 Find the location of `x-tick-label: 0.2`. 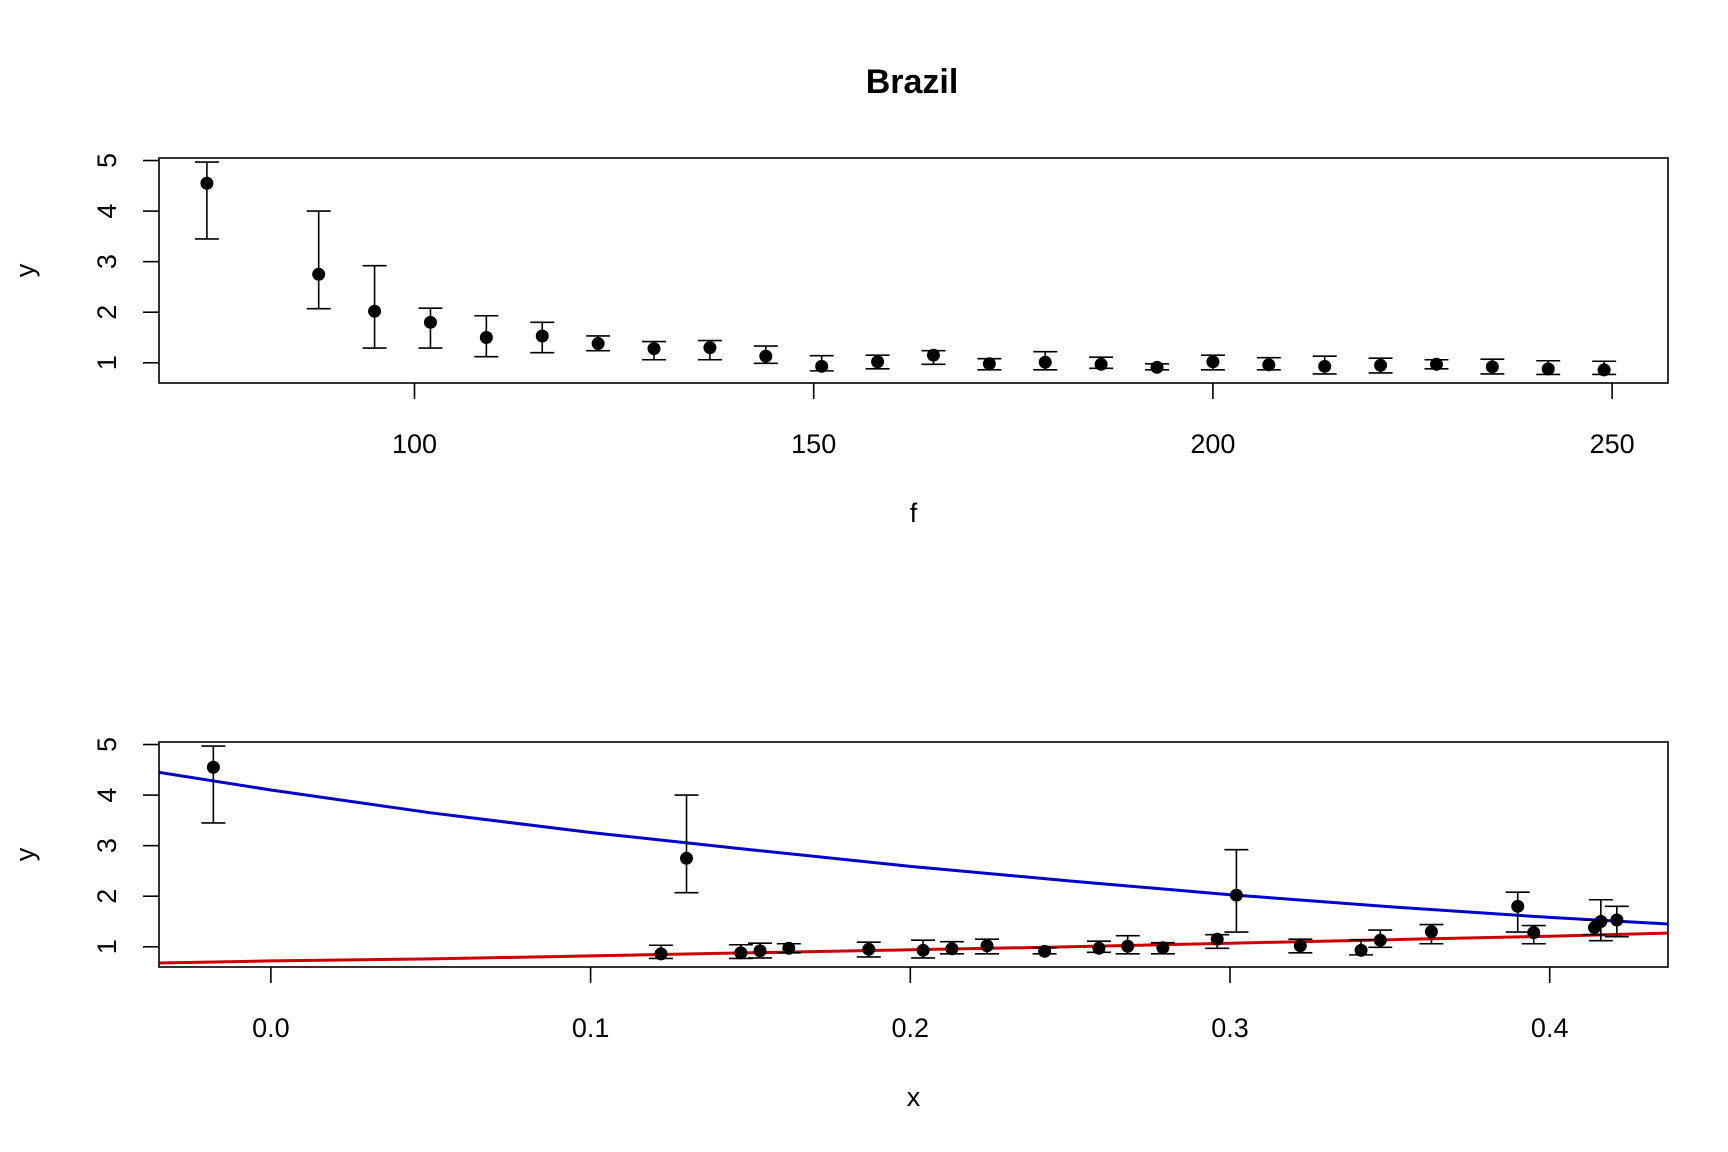

x-tick-label: 0.2 is located at coordinates (911, 1028).